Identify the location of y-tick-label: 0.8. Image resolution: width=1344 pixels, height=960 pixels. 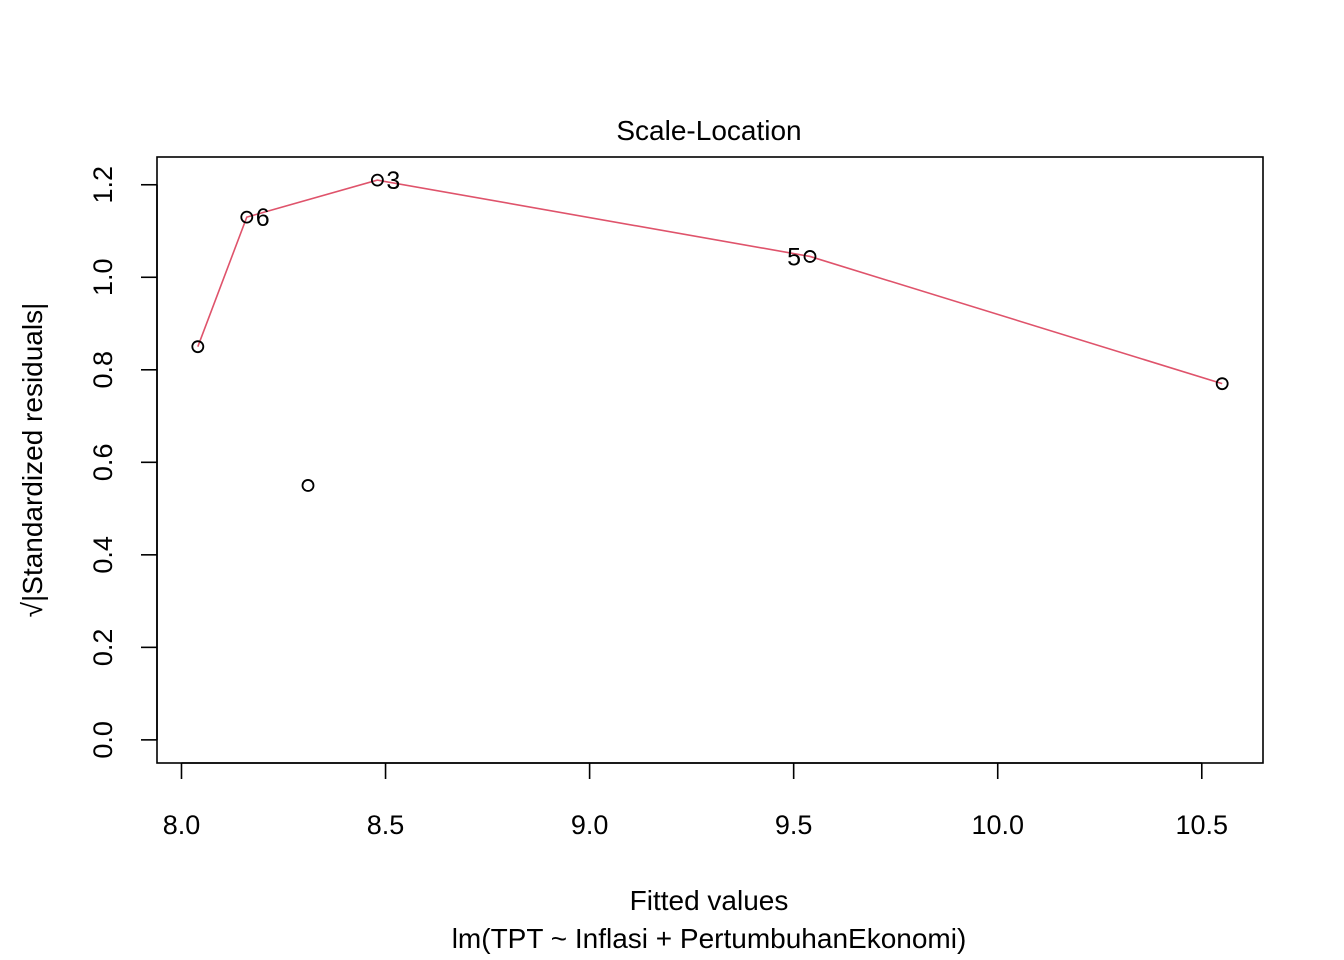
(103, 370).